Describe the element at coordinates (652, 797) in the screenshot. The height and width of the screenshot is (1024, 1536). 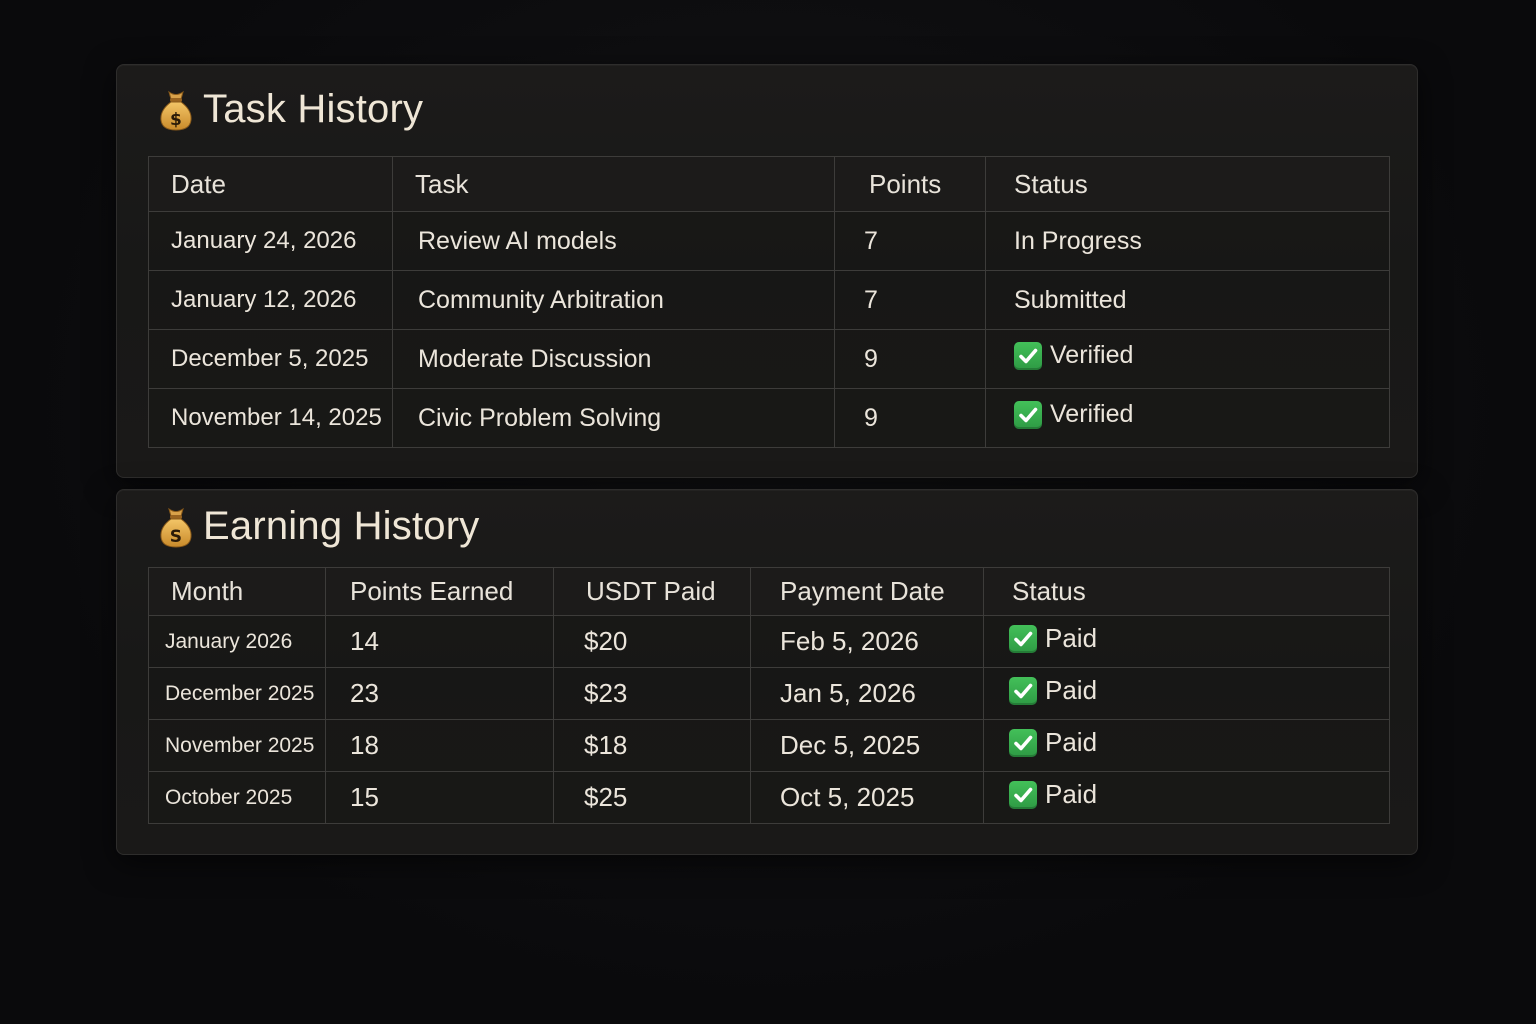
I see `usdt-paid-cell: $25` at that location.